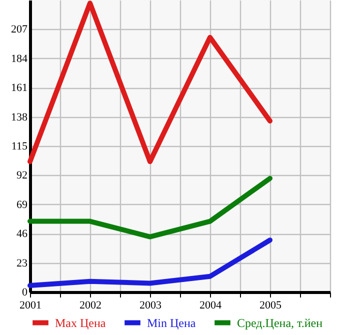 Image resolution: width=345 pixels, height=335 pixels. I want to click on y-tick-label: 92, so click(22, 176).